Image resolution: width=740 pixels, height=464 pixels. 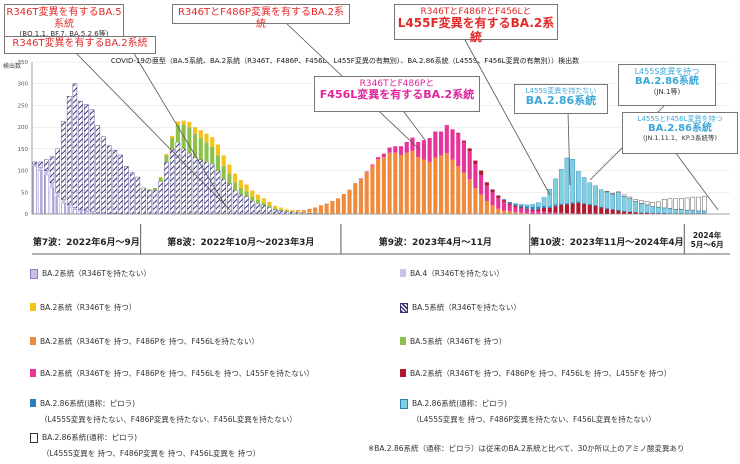 I want to click on wave-label: 第7波：2022年6月～9月, so click(x=86, y=242).